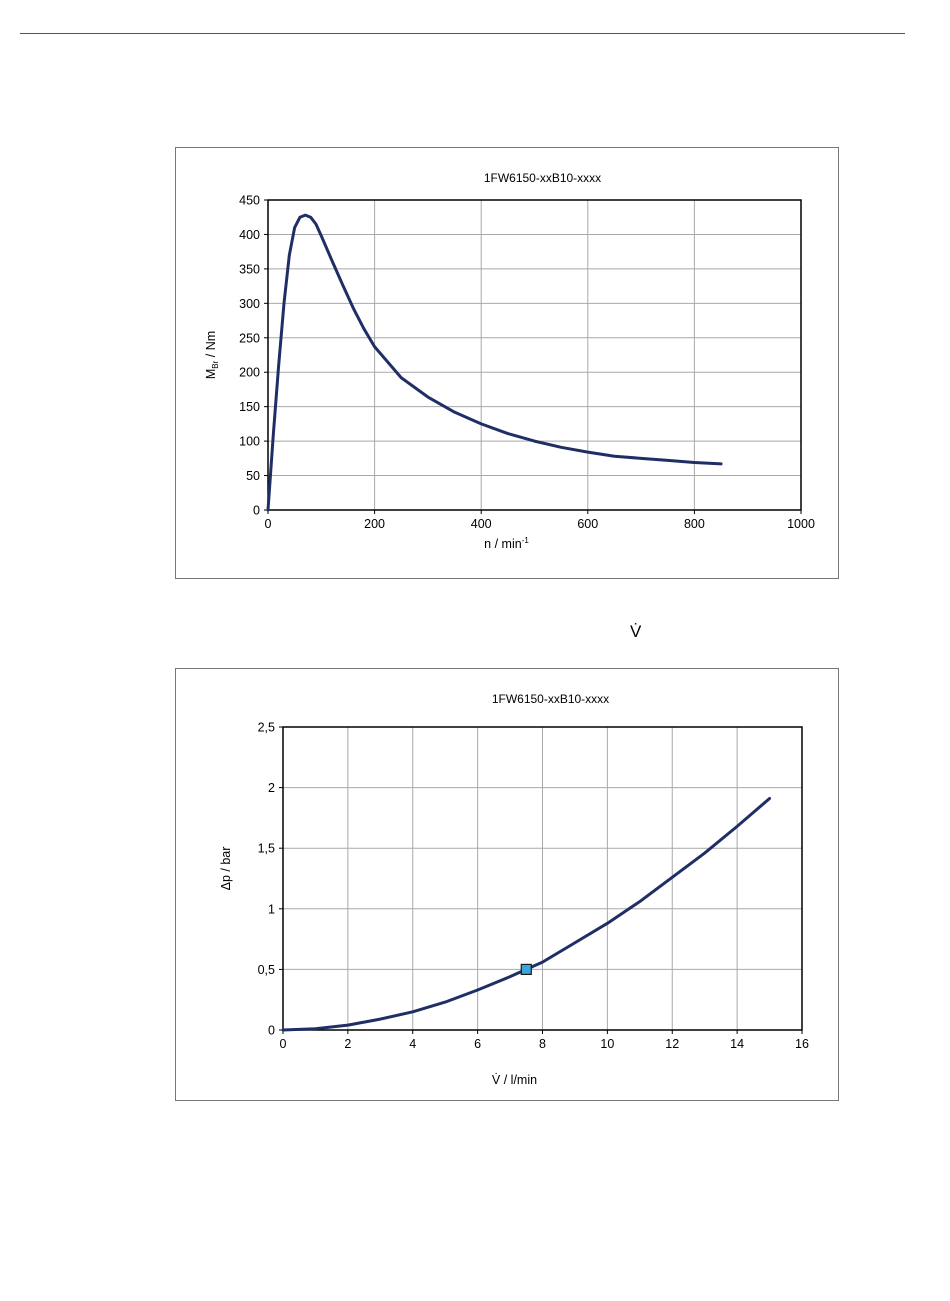  Describe the element at coordinates (526, 540) in the screenshot. I see `x-axis-label-sup: -1` at that location.